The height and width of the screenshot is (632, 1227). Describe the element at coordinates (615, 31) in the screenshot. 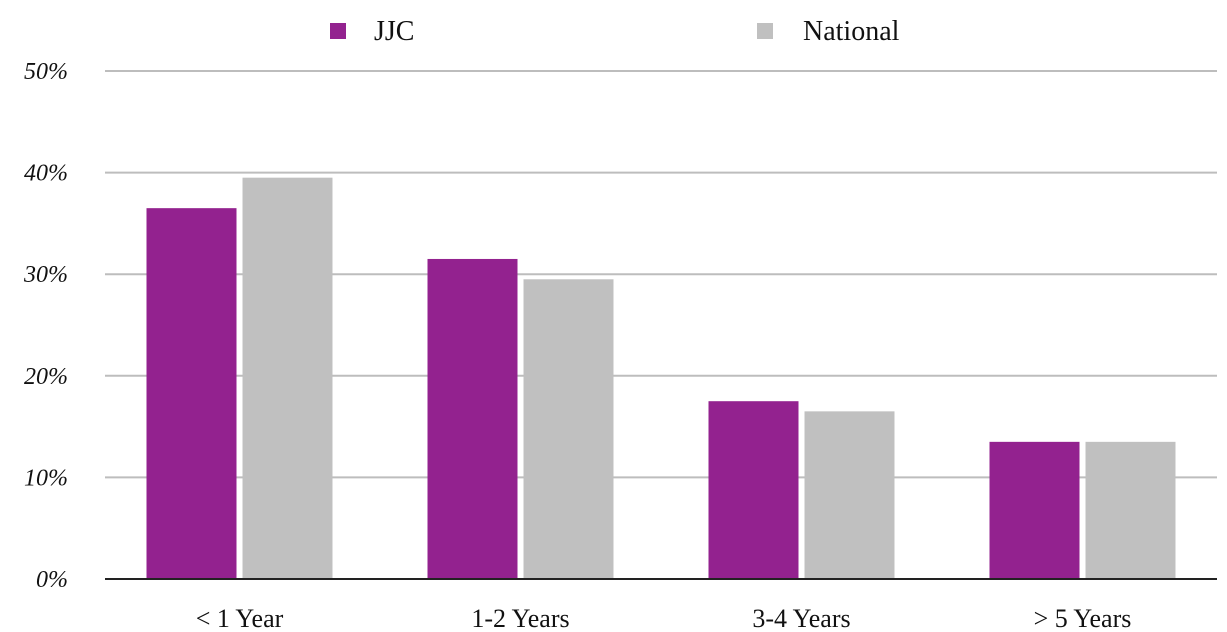

I see `legend: JJC National` at that location.